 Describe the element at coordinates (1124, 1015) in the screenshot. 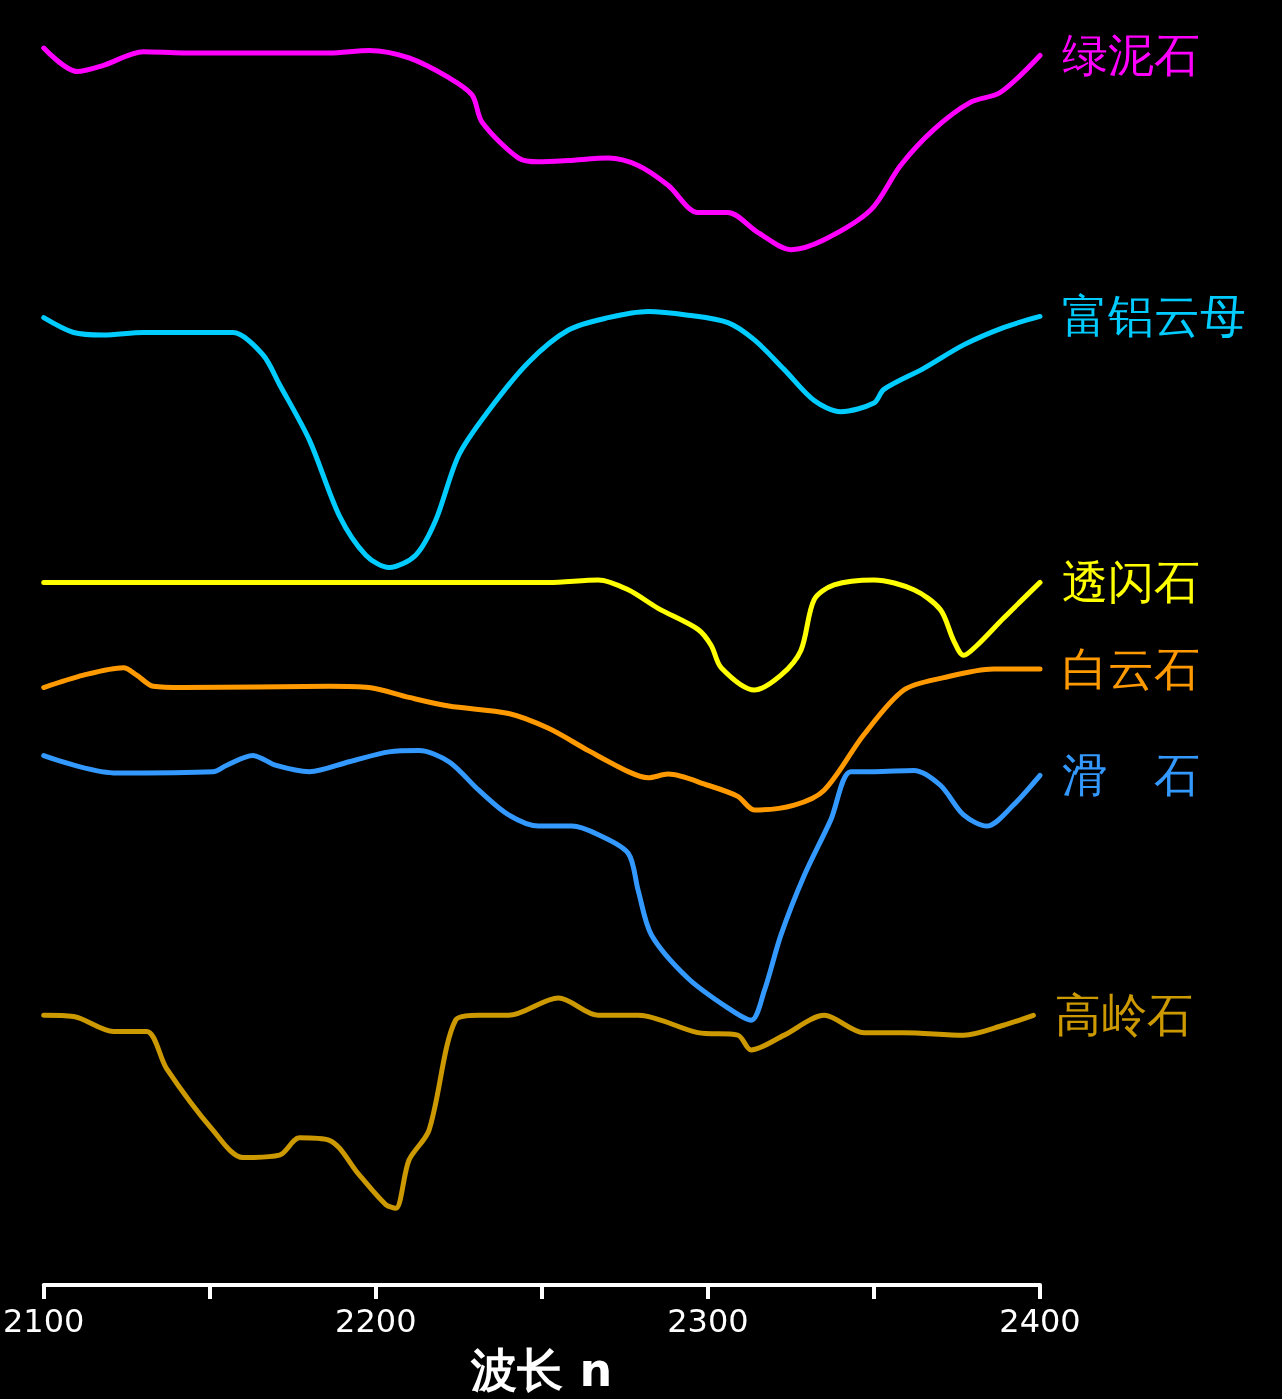

I see `series-label: 高岭石` at that location.